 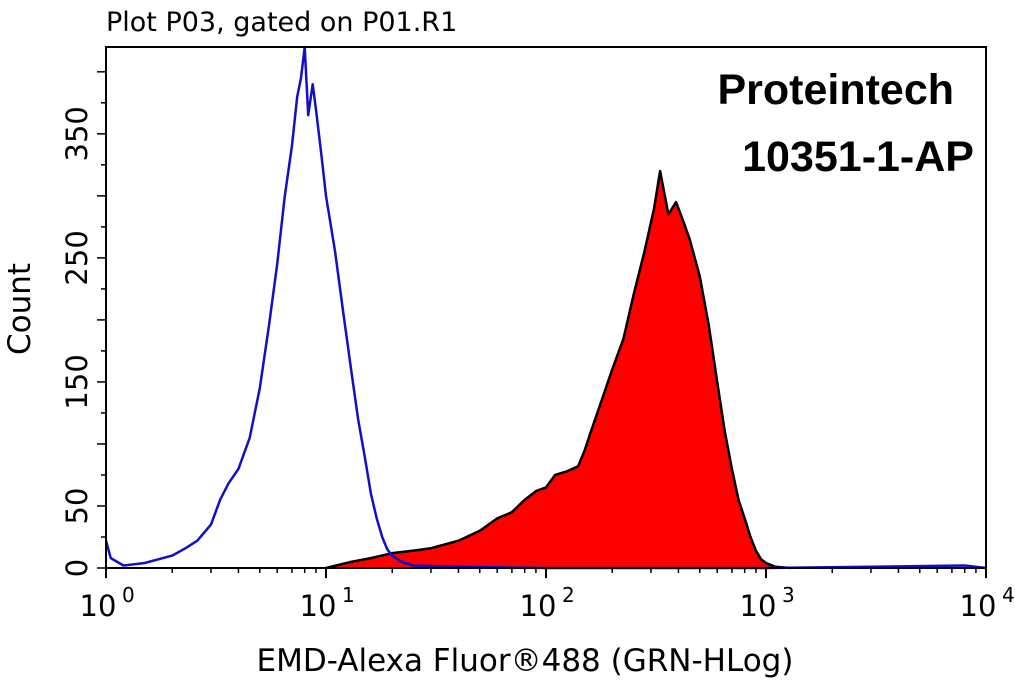 What do you see at coordinates (77, 381) in the screenshot?
I see `y-tick-label: 150` at bounding box center [77, 381].